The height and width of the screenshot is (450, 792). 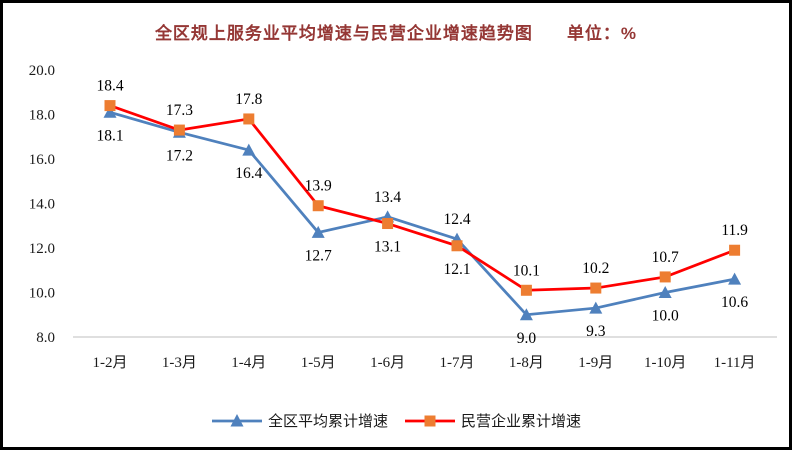 I want to click on x-category-label: 1-11月, so click(x=735, y=363).